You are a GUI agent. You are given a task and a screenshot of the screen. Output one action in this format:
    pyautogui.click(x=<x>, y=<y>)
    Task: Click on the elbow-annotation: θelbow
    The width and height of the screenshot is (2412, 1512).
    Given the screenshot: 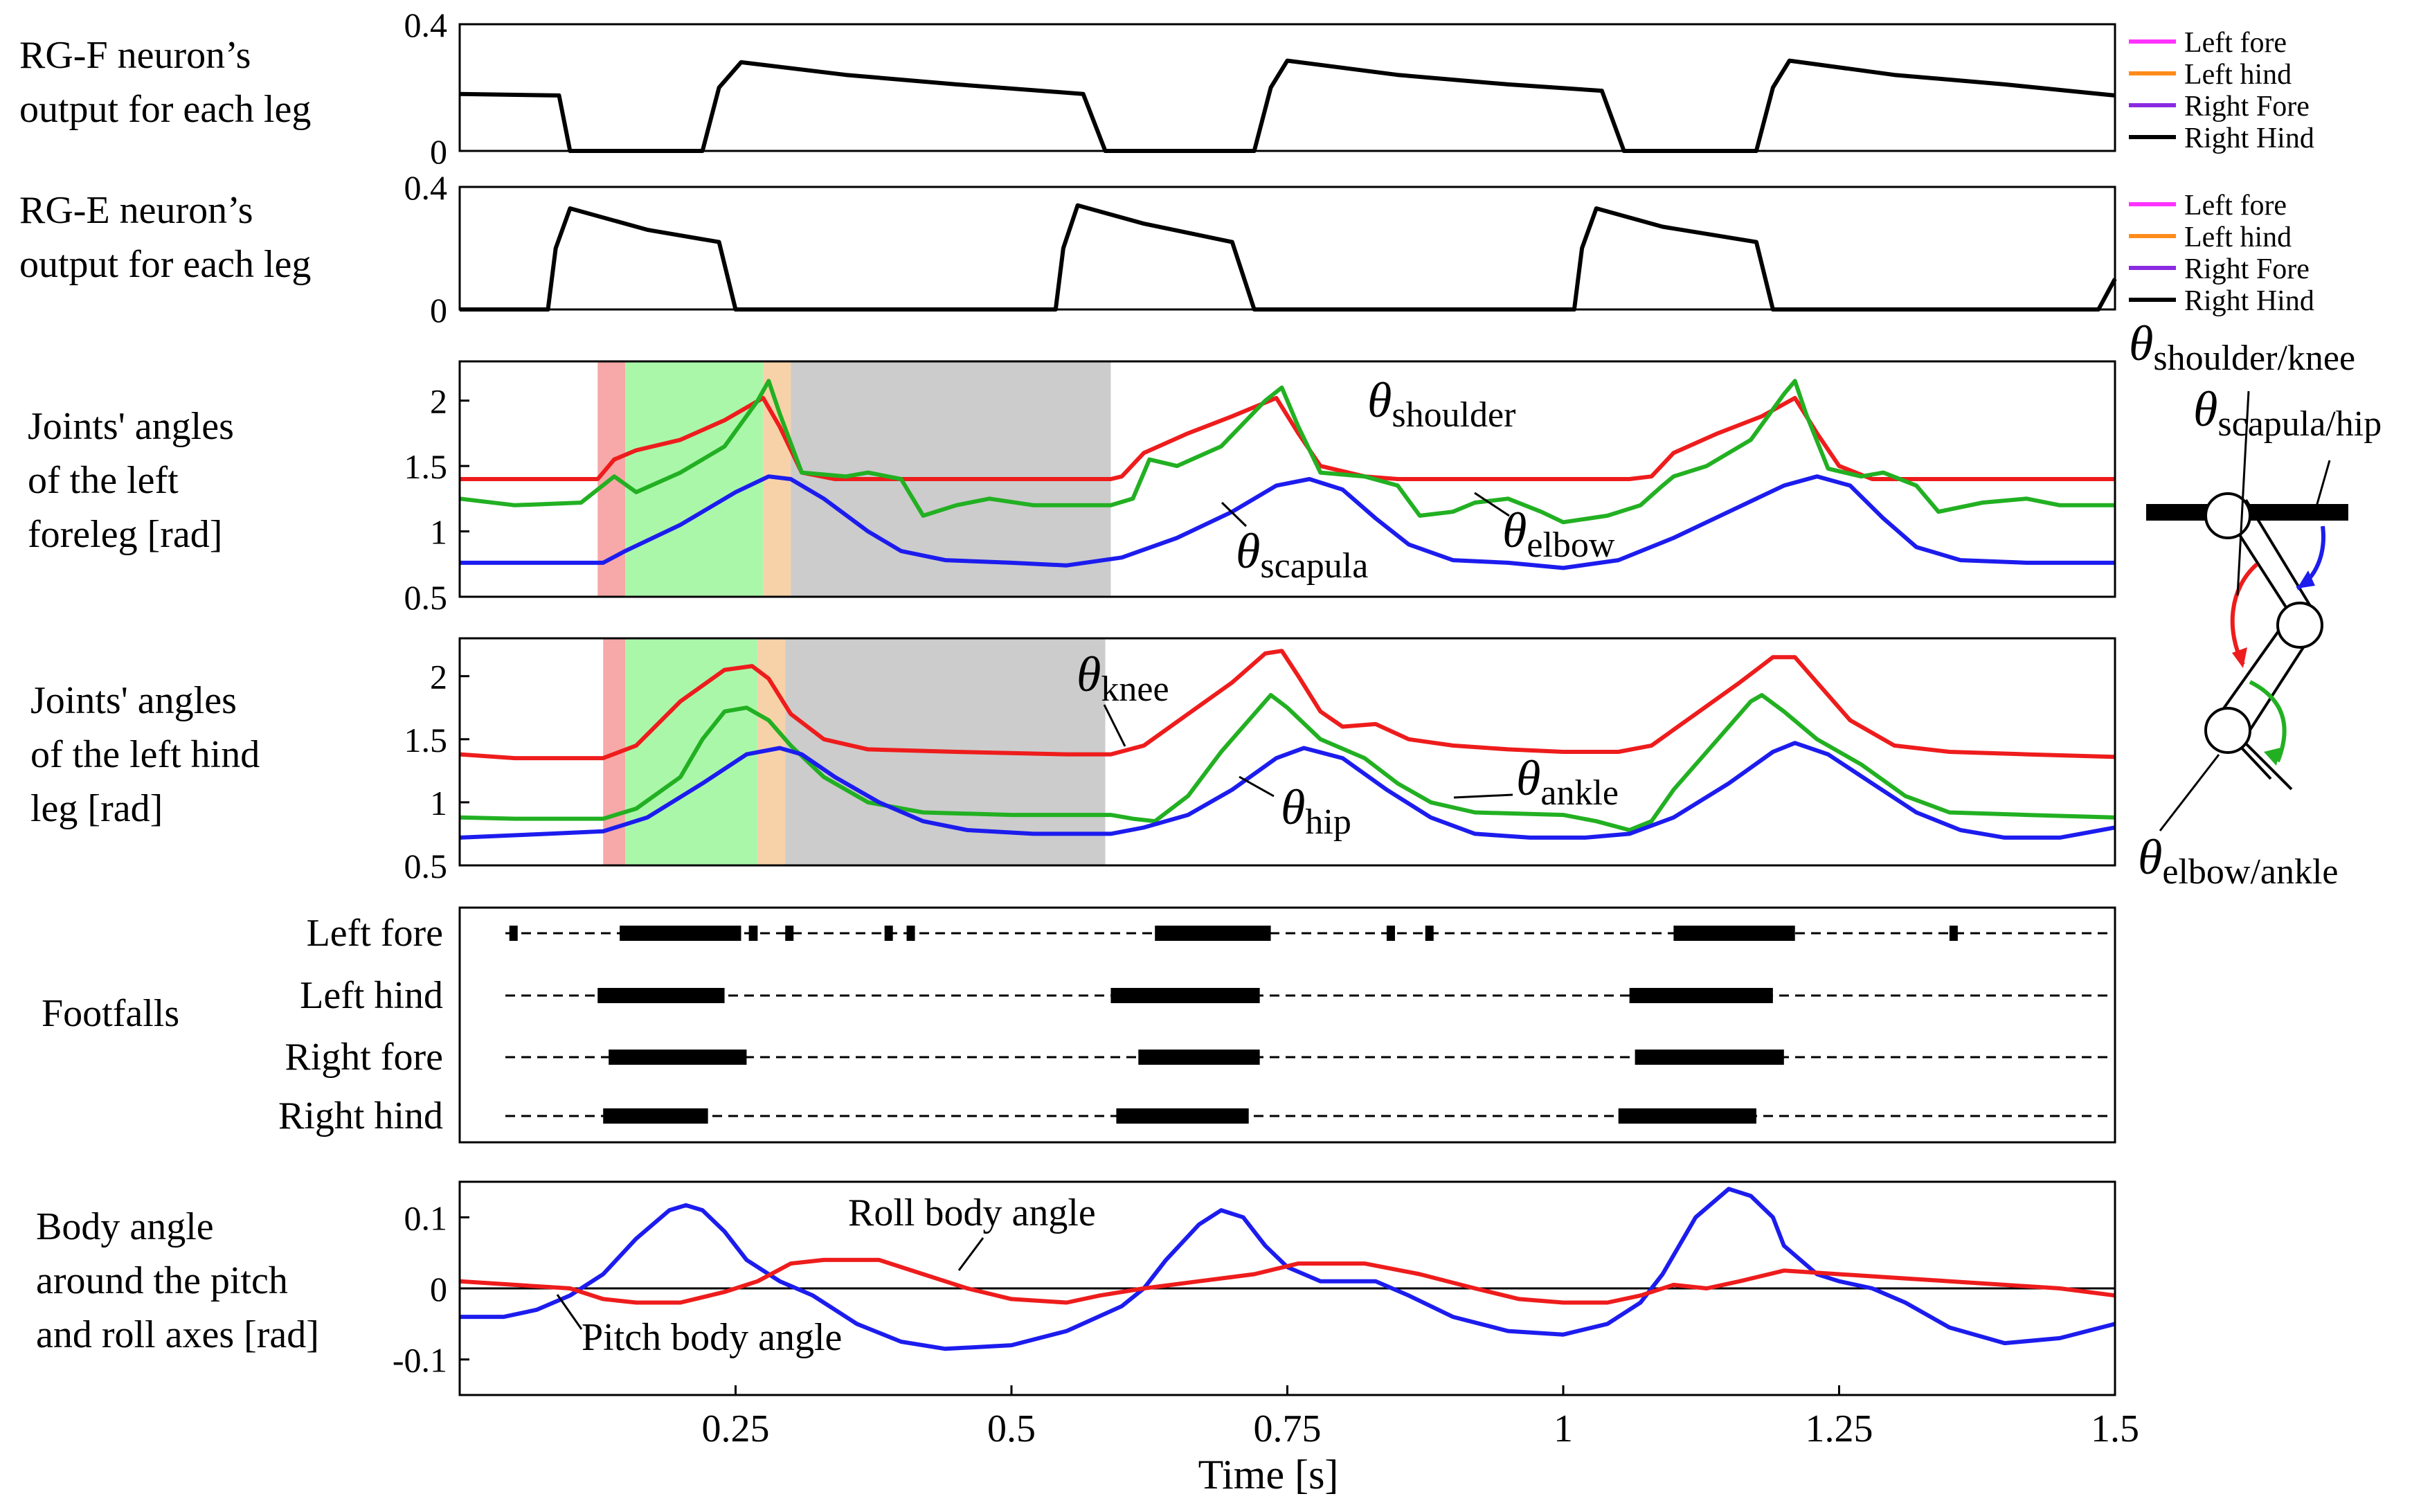 What is the action you would take?
    pyautogui.click(x=1558, y=534)
    